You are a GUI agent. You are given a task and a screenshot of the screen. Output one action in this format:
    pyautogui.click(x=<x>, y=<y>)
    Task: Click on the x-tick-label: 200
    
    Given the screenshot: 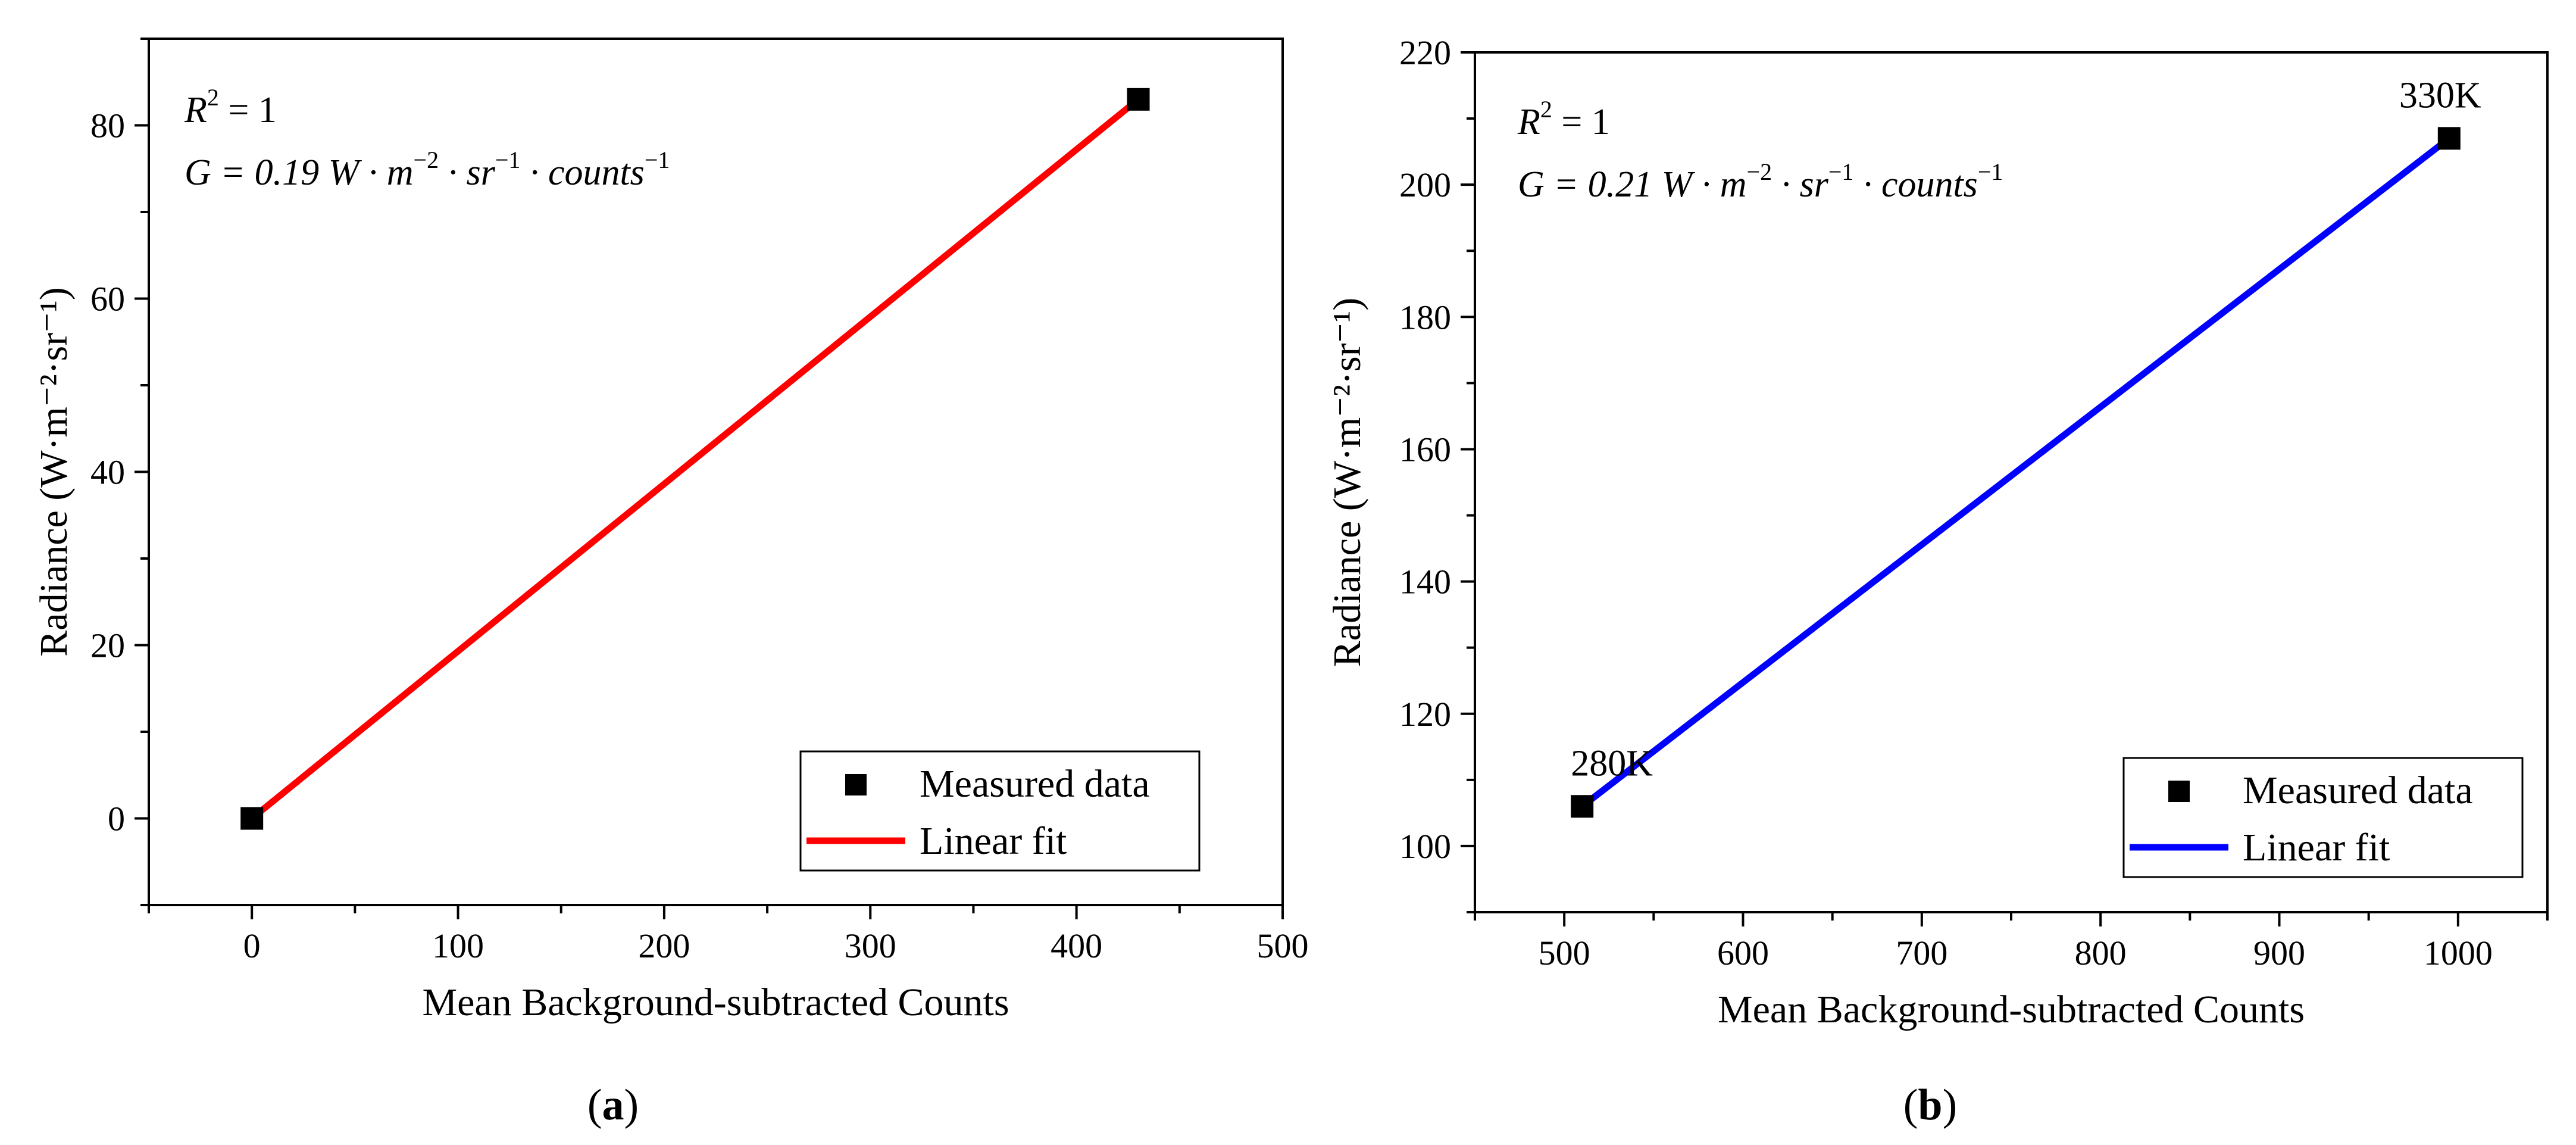 What is the action you would take?
    pyautogui.click(x=664, y=945)
    